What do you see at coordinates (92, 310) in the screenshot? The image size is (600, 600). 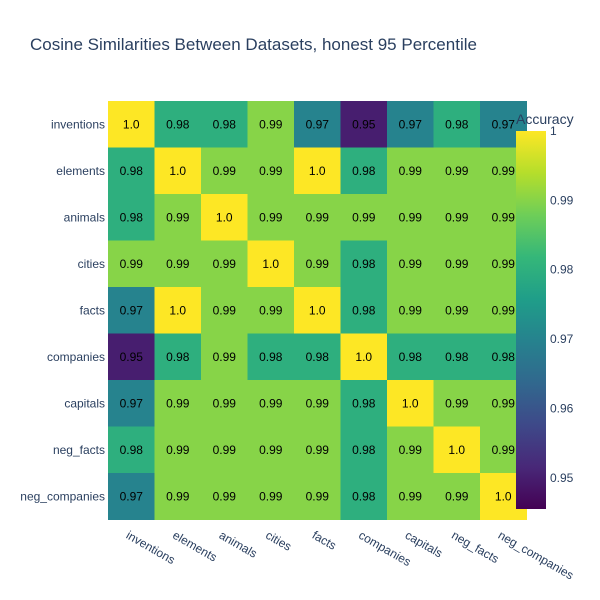 I see `y-tick-label: facts` at bounding box center [92, 310].